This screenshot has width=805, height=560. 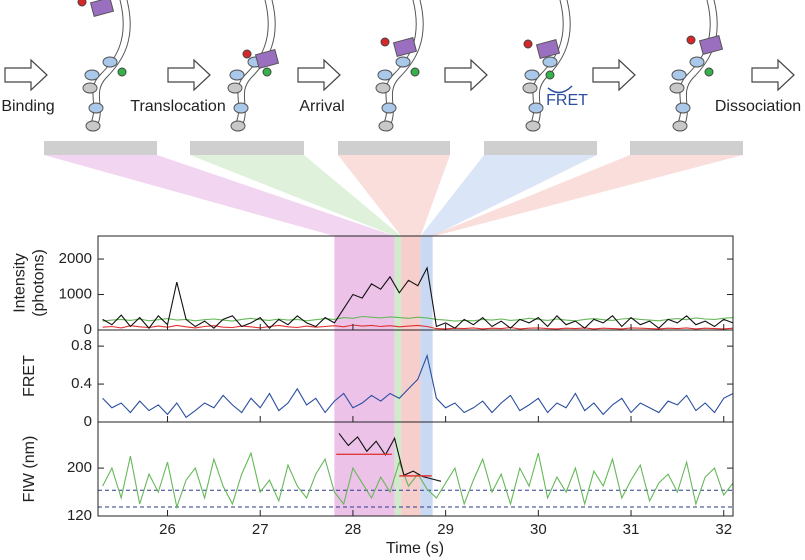 I want to click on stage-label: Arrival, so click(x=321, y=106).